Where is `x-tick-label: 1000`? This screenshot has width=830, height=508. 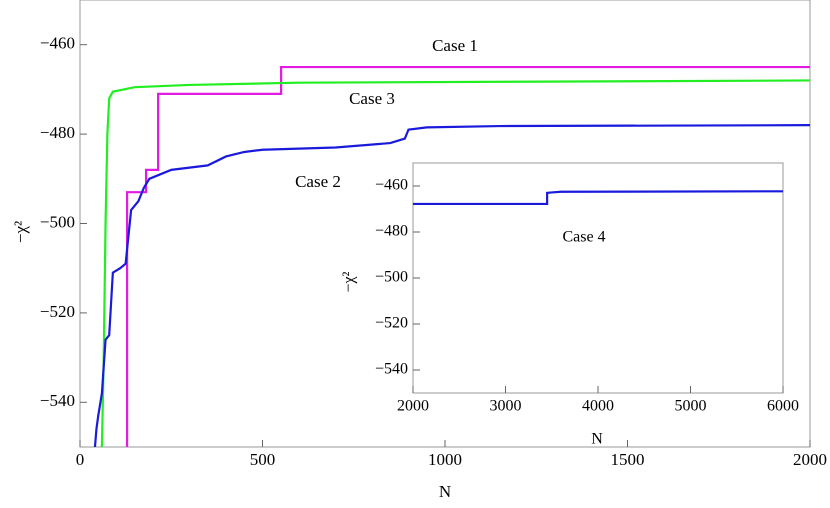 x-tick-label: 1000 is located at coordinates (445, 459).